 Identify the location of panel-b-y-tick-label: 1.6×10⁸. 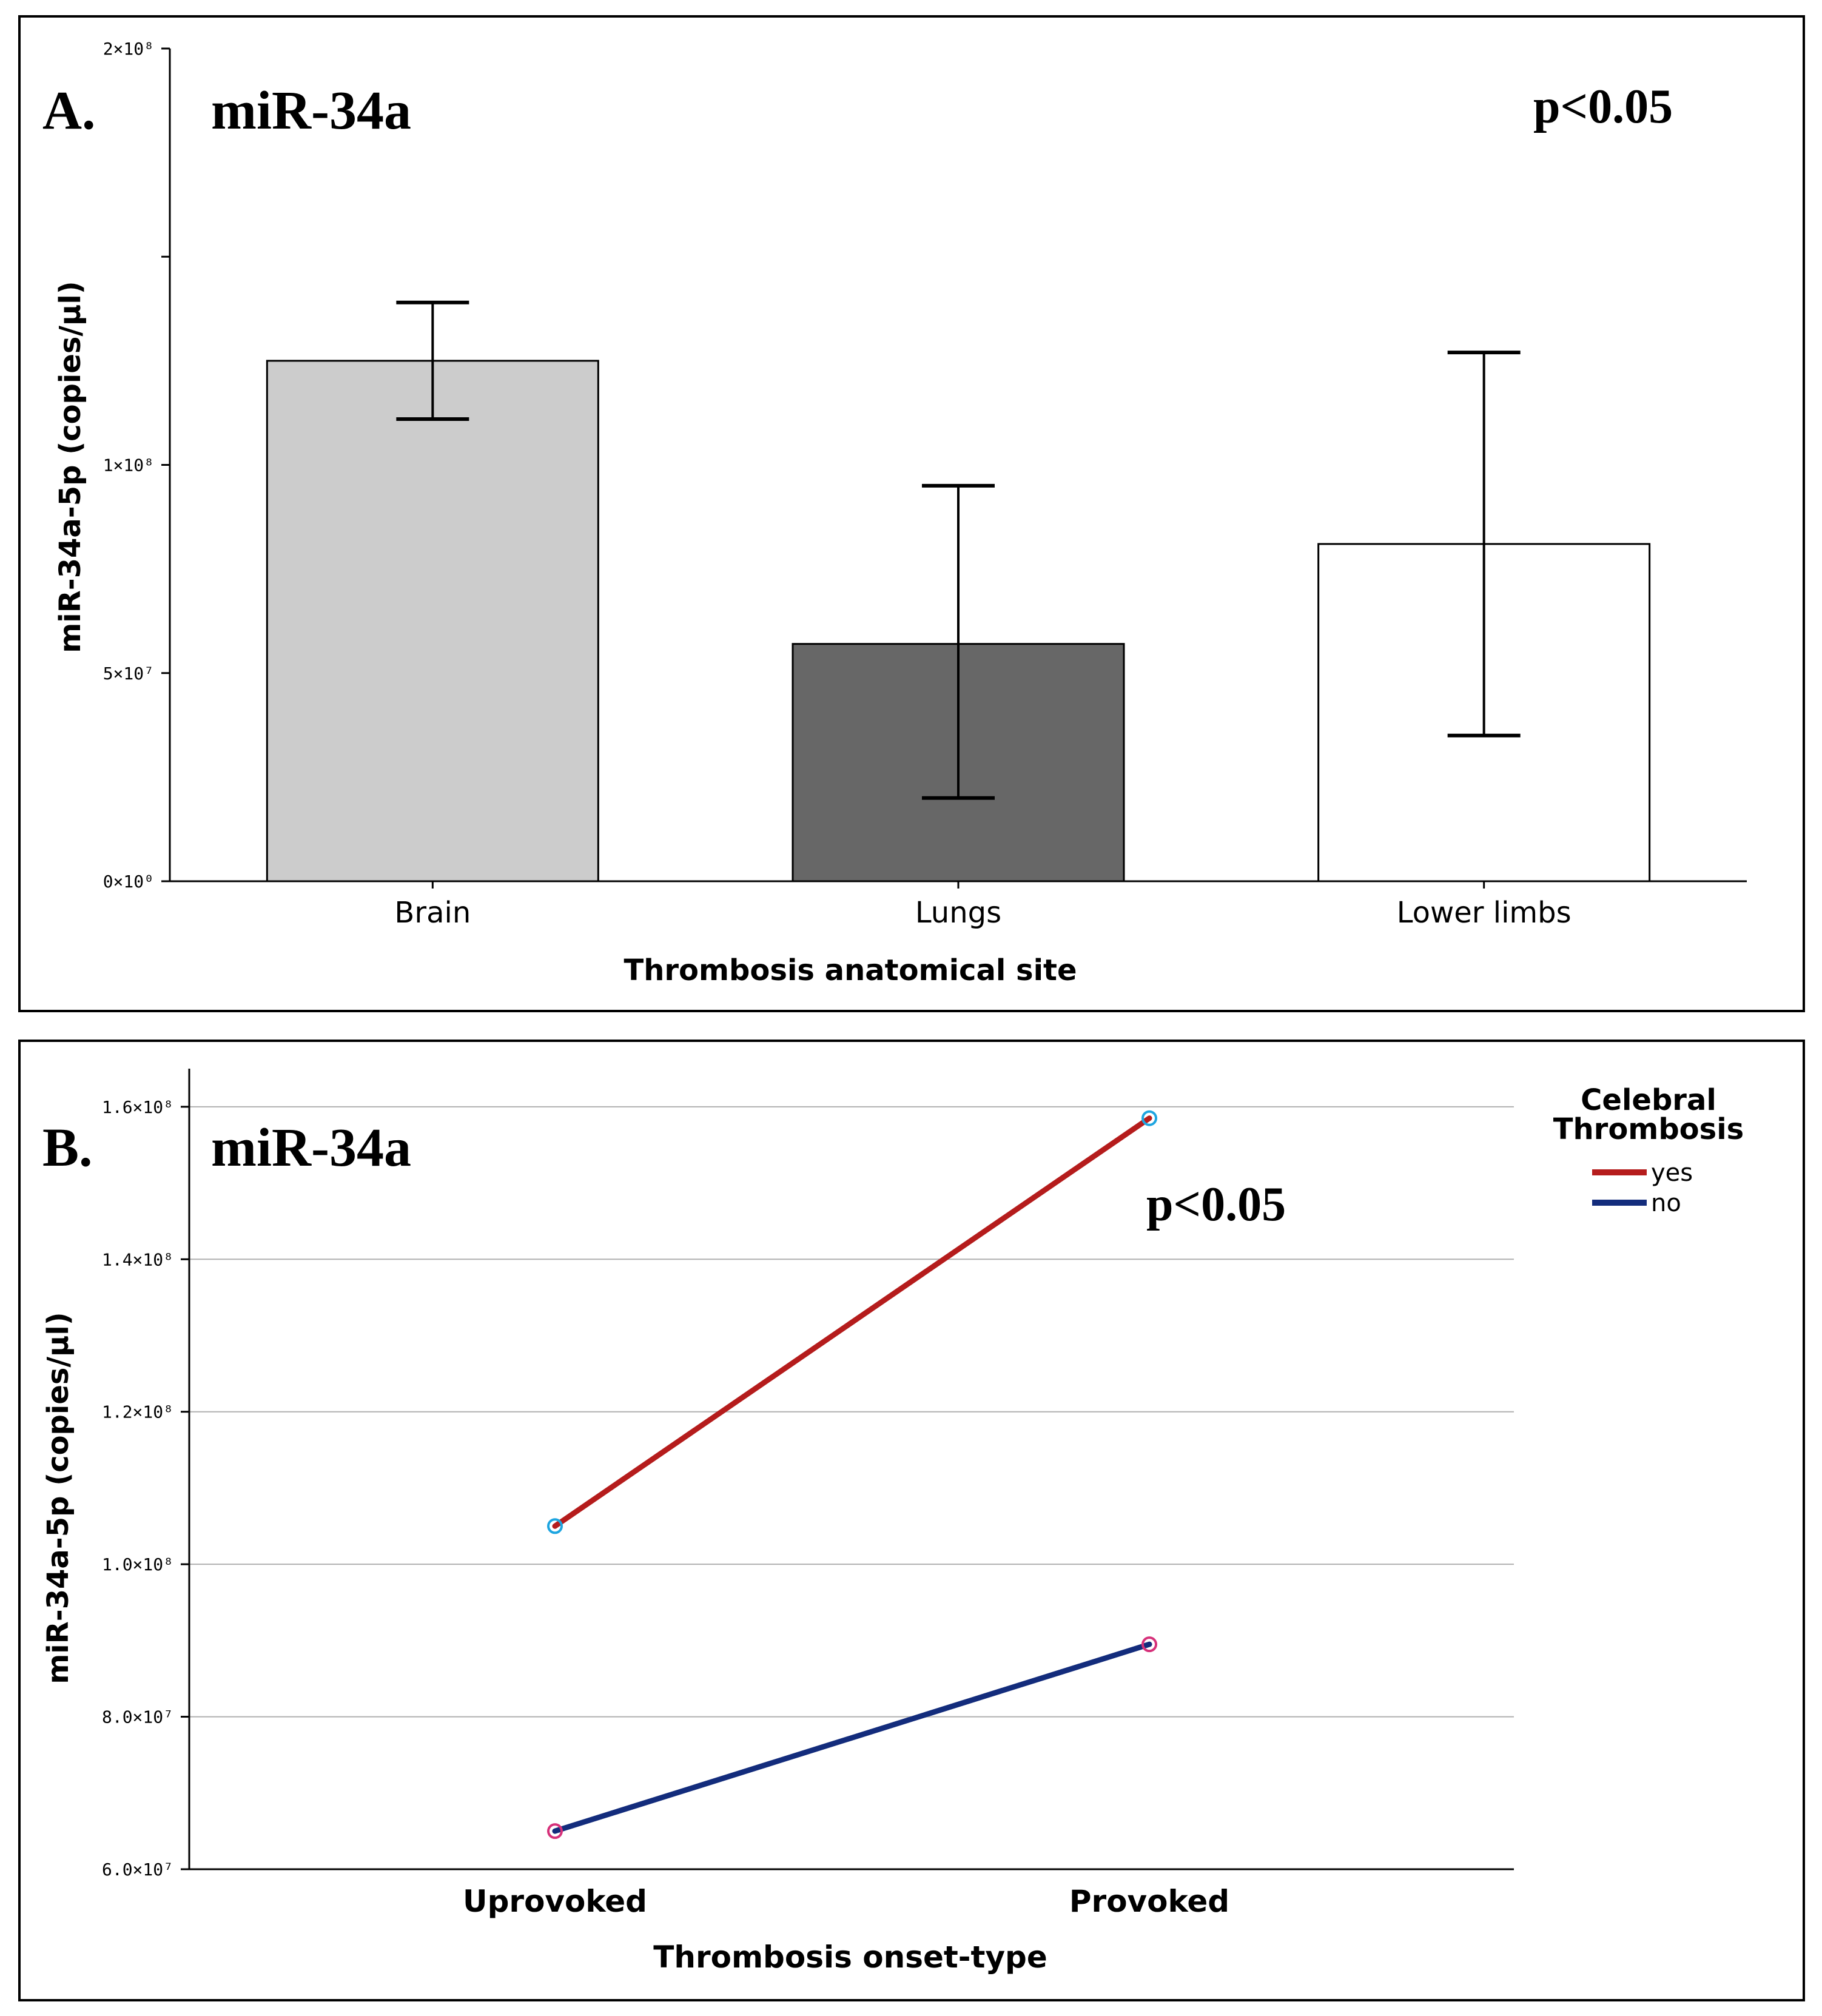
(138, 1107).